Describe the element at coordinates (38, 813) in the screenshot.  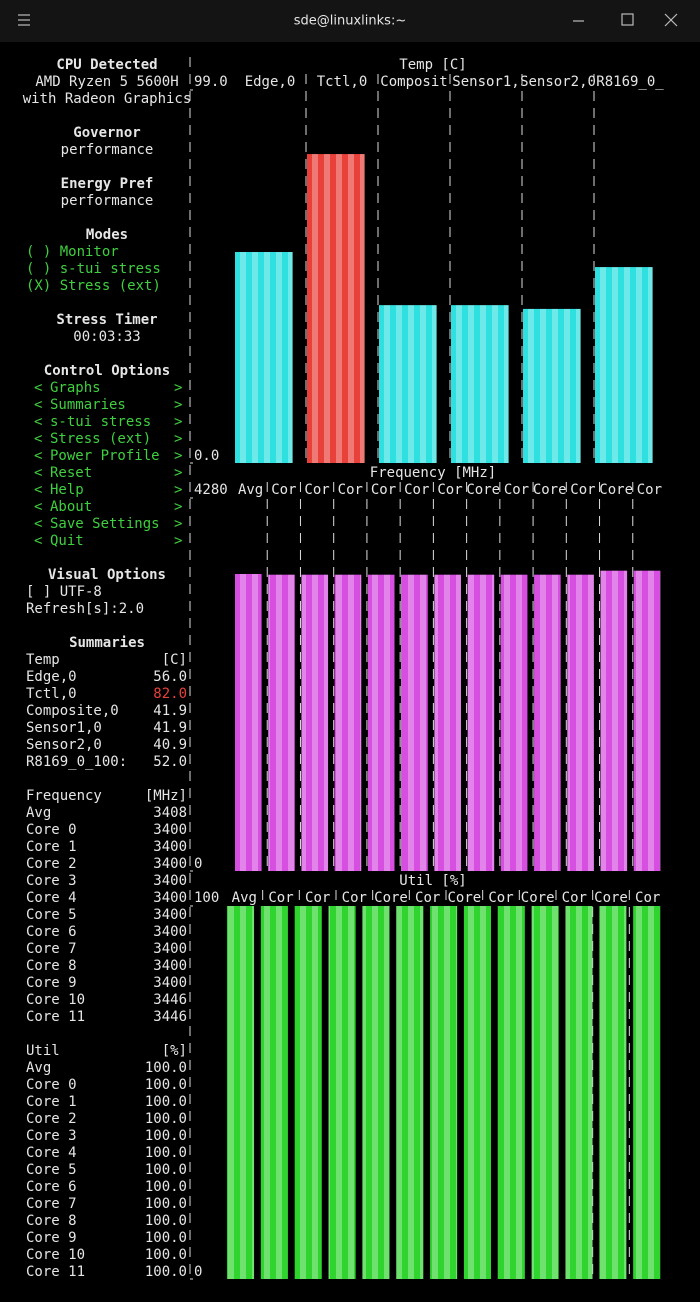
I see `summary-name: Avg` at that location.